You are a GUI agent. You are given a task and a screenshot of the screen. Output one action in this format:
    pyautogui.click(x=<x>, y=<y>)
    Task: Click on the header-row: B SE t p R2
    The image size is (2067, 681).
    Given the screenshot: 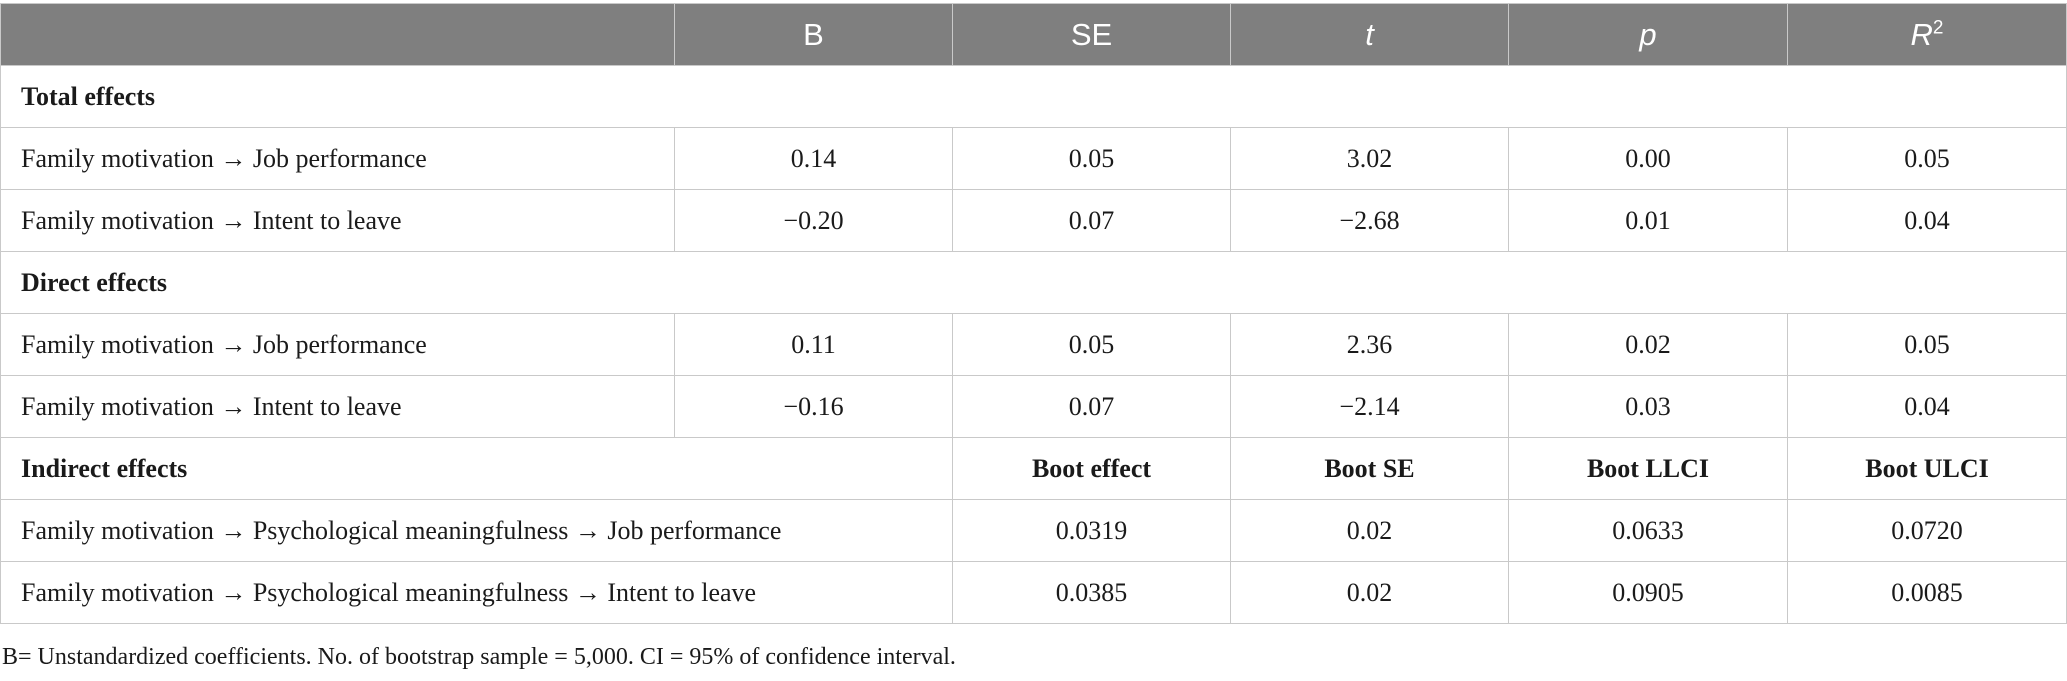 What is the action you would take?
    pyautogui.click(x=1033, y=34)
    